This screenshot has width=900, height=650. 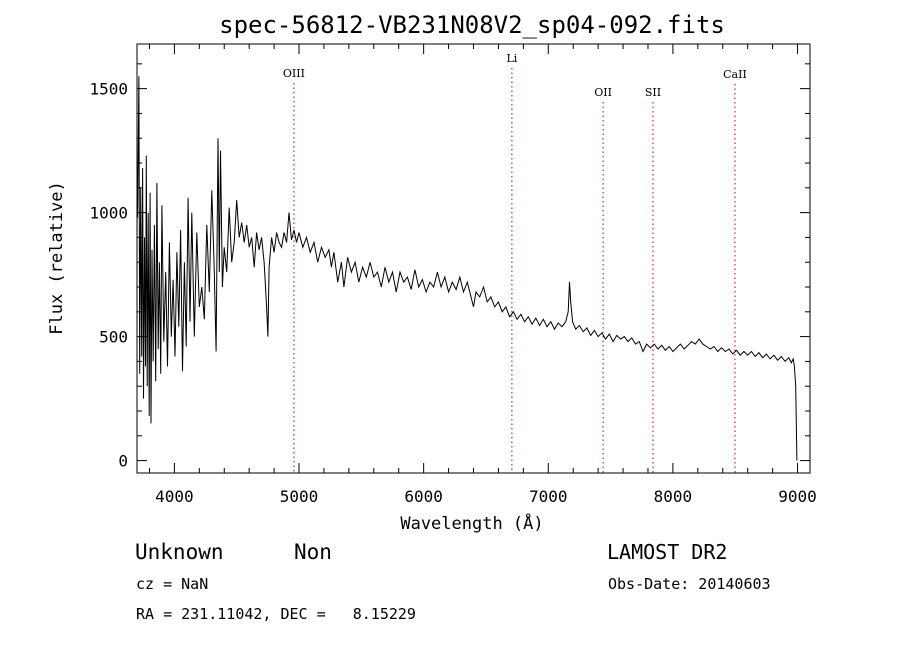 What do you see at coordinates (299, 496) in the screenshot?
I see `x-tick-label: 5000` at bounding box center [299, 496].